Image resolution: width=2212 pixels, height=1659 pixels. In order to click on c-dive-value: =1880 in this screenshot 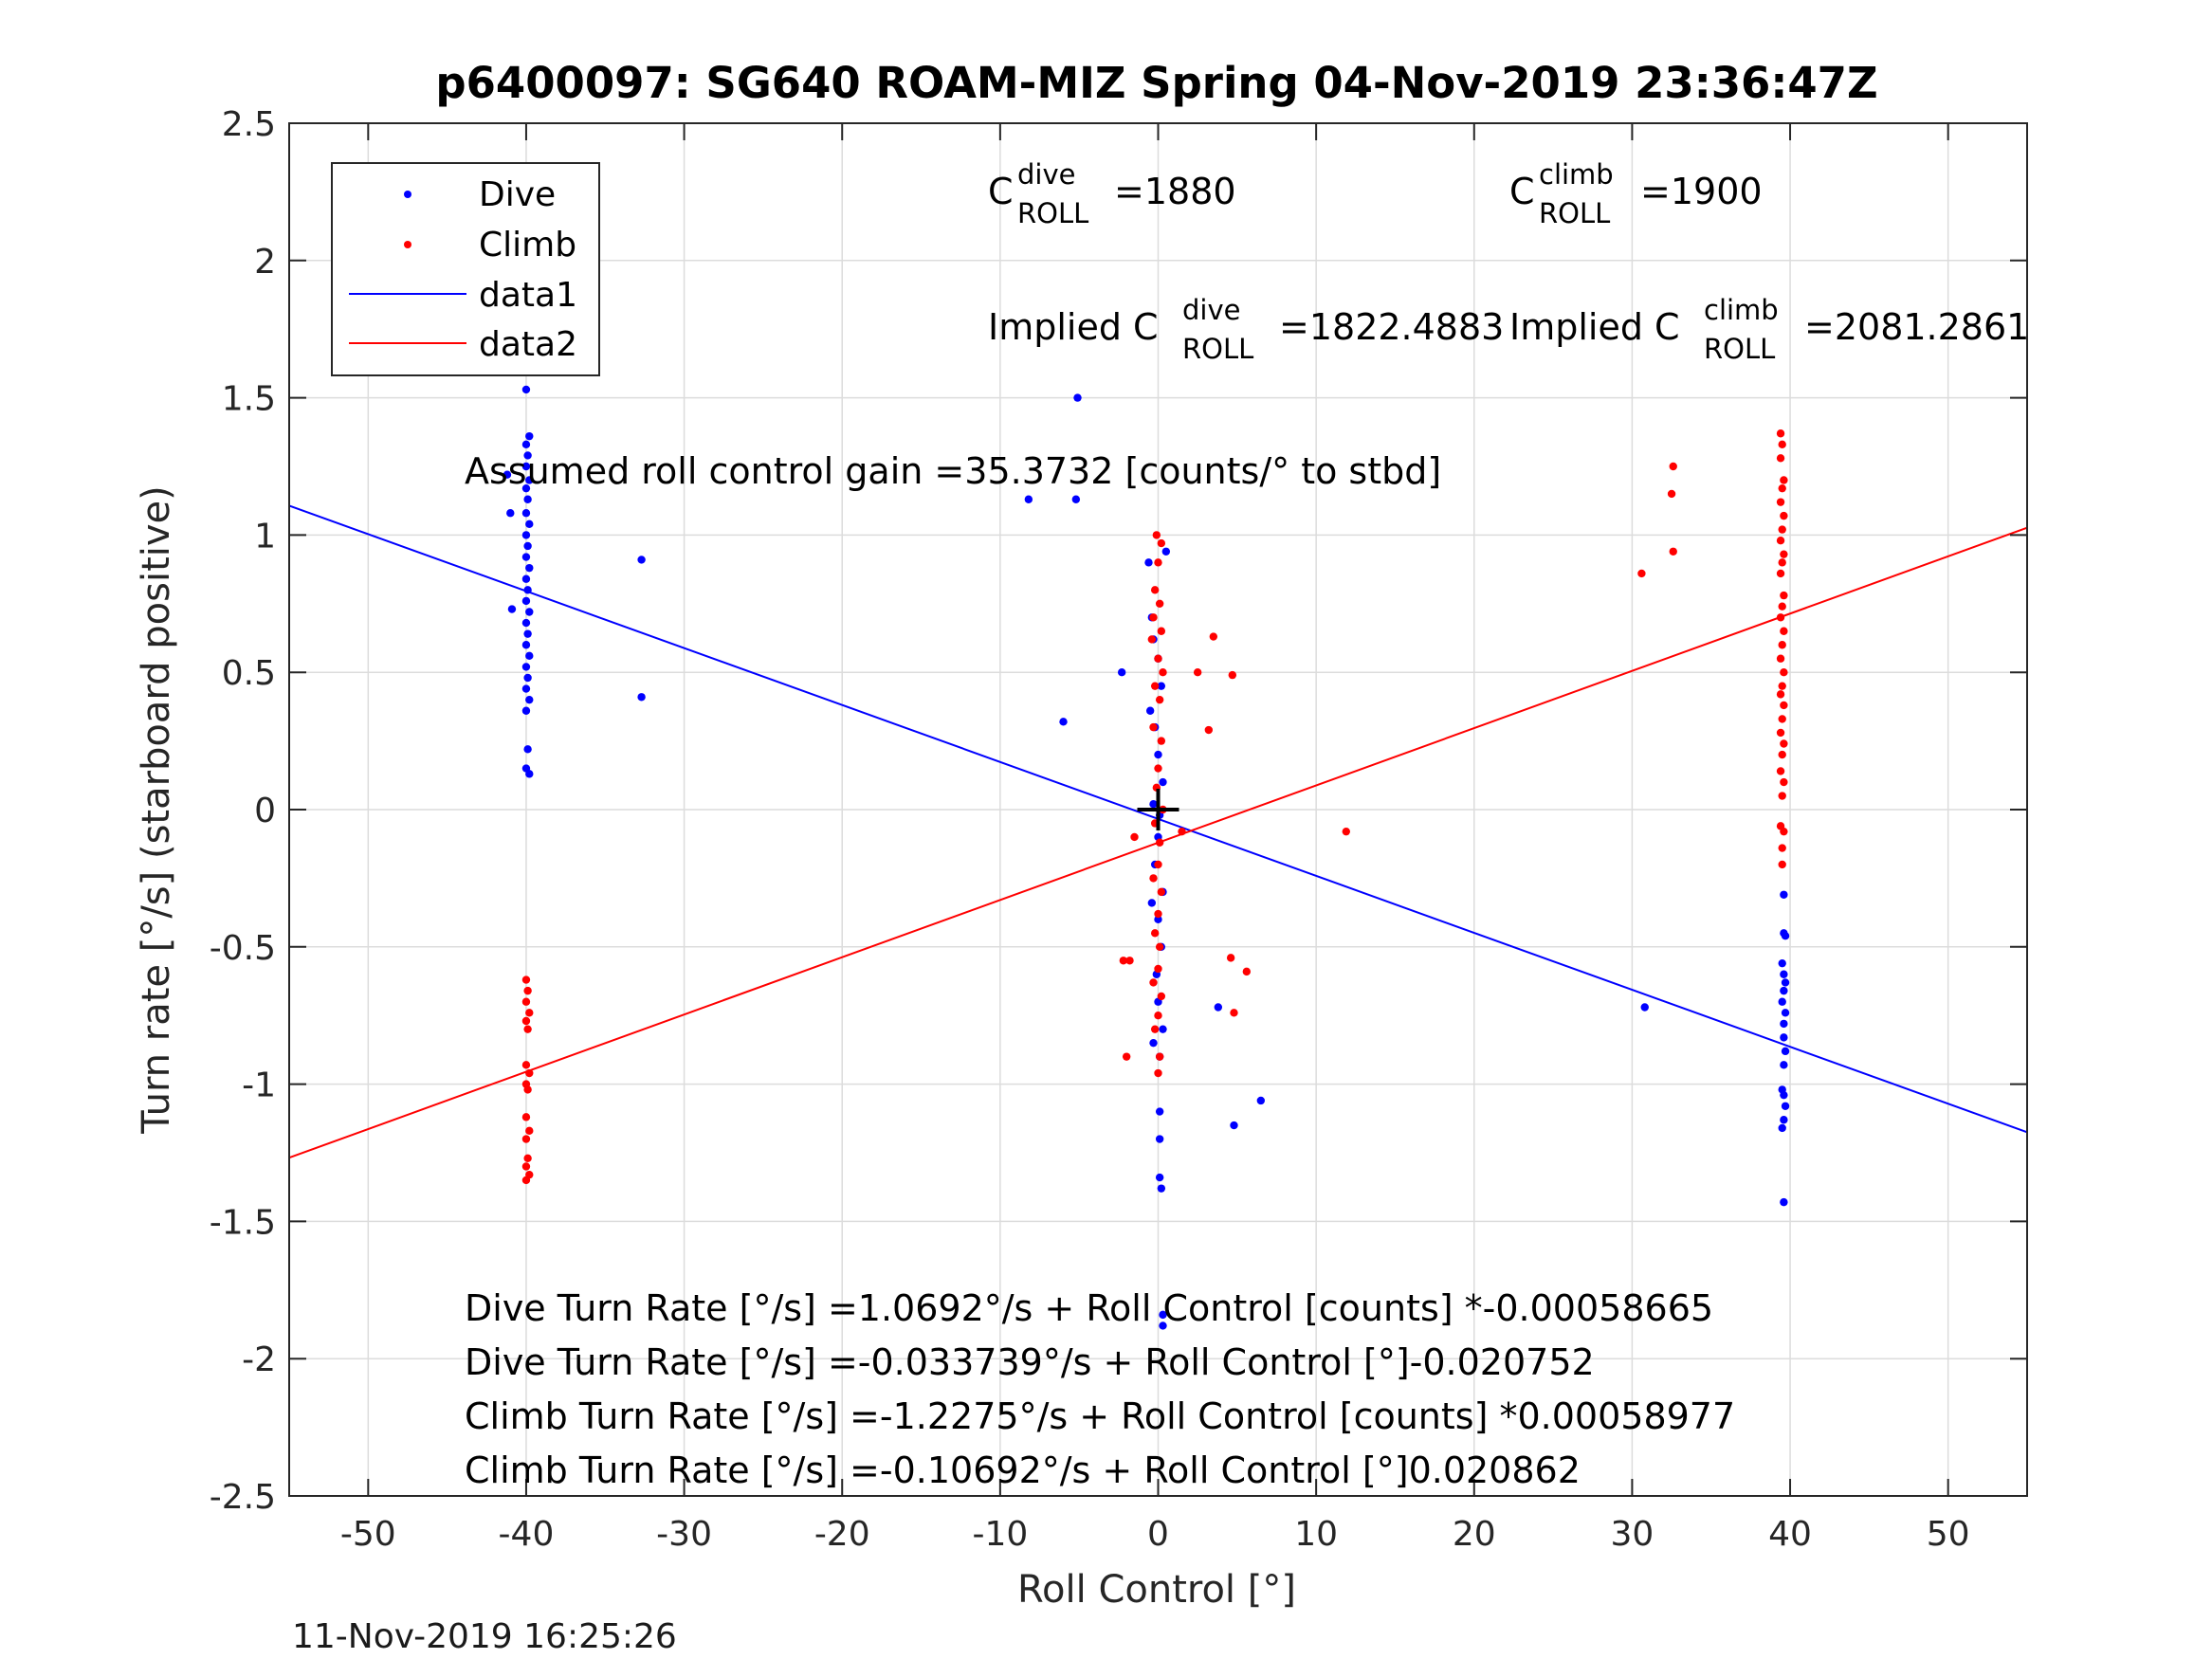, I will do `click(1175, 191)`.